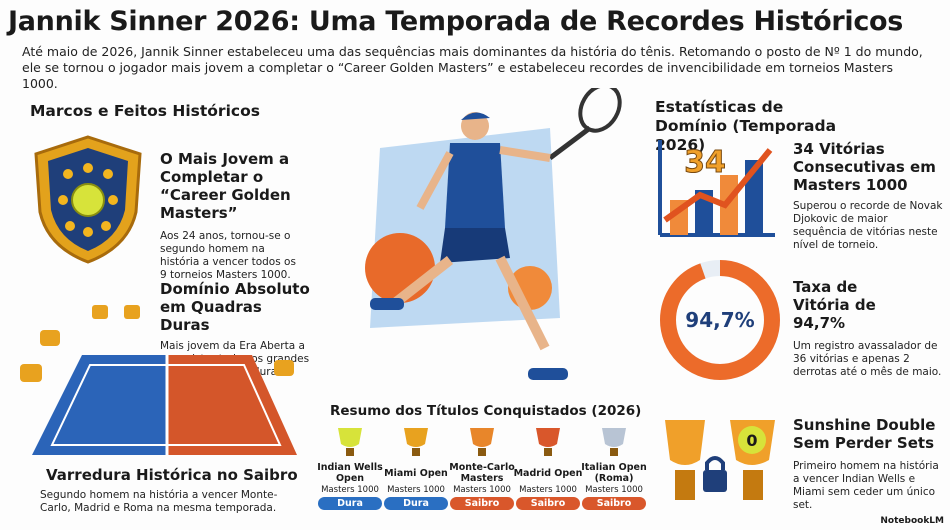 This screenshot has height=530, width=950. Describe the element at coordinates (751, 440) in the screenshot. I see `badge: 0` at that location.